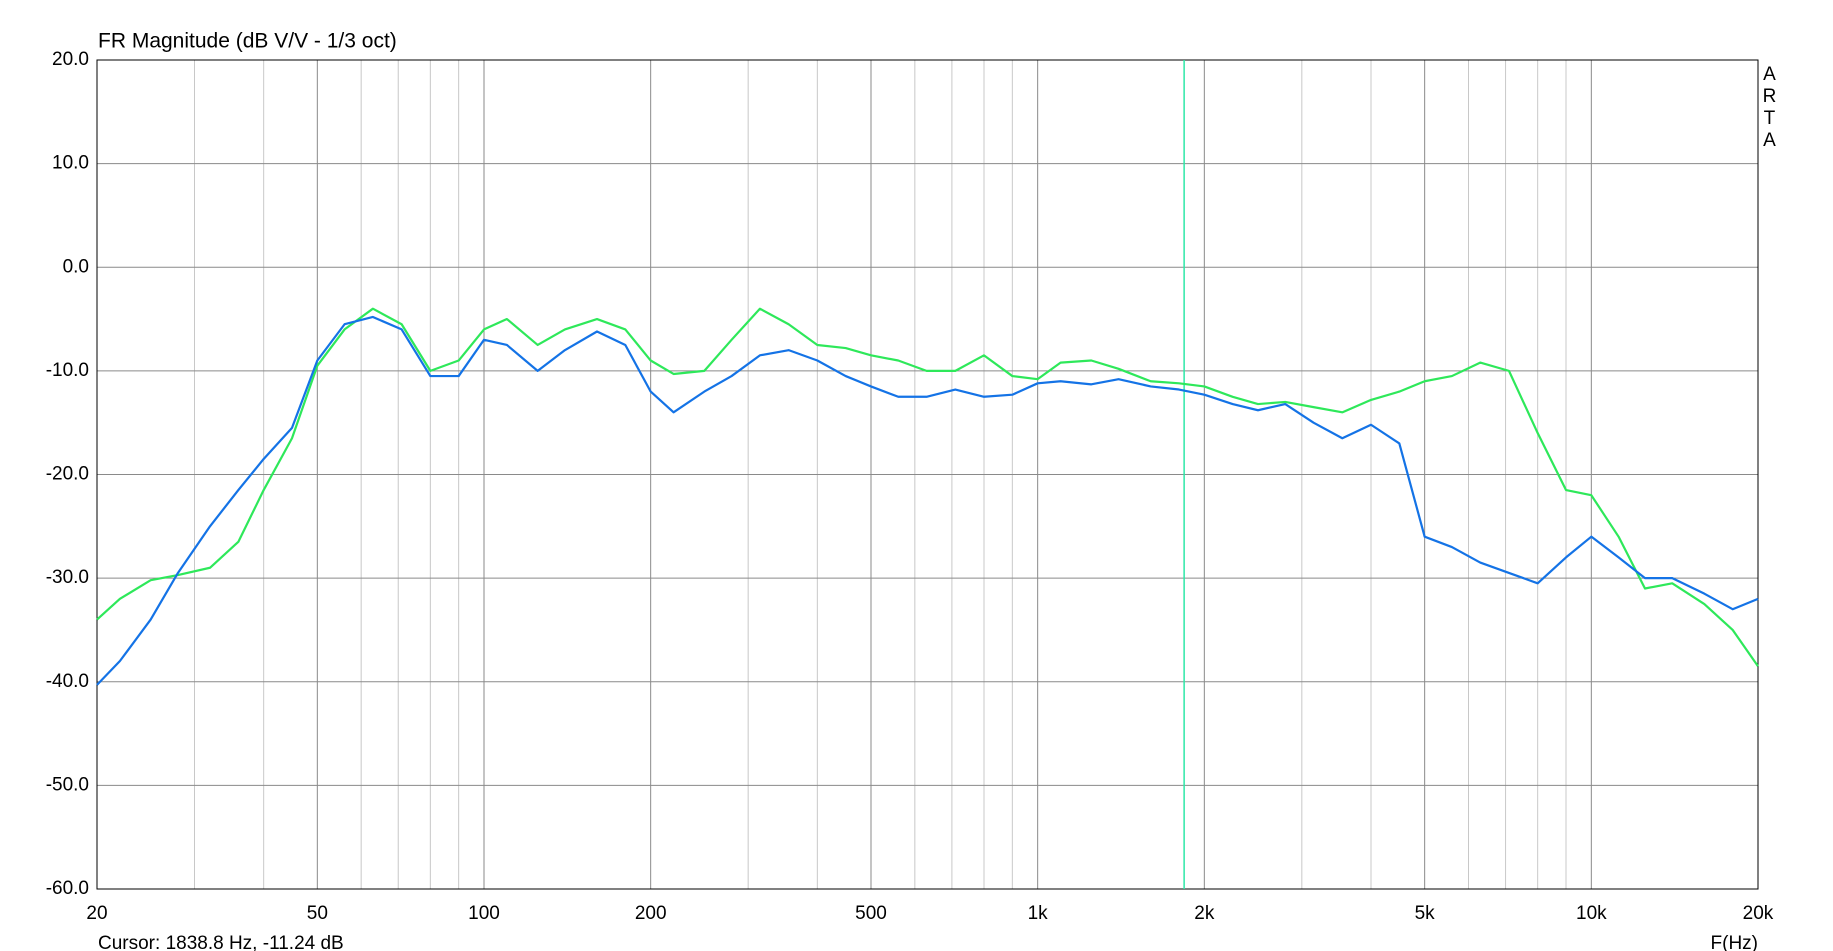 Image resolution: width=1833 pixels, height=951 pixels. Describe the element at coordinates (67, 474) in the screenshot. I see `y-tick-label: -20.0` at that location.